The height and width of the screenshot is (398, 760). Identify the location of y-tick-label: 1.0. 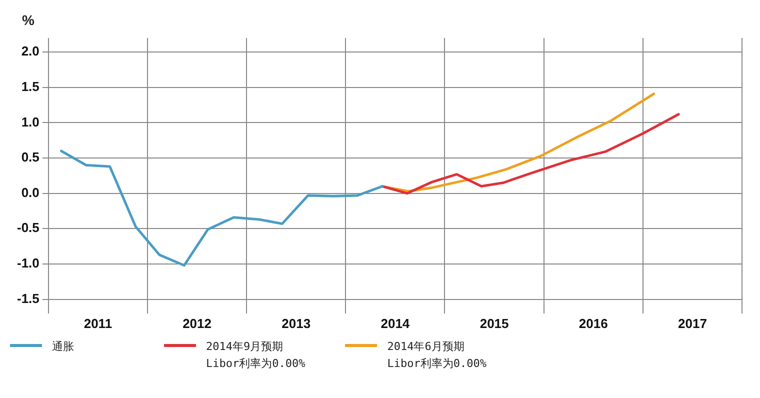
(30, 122).